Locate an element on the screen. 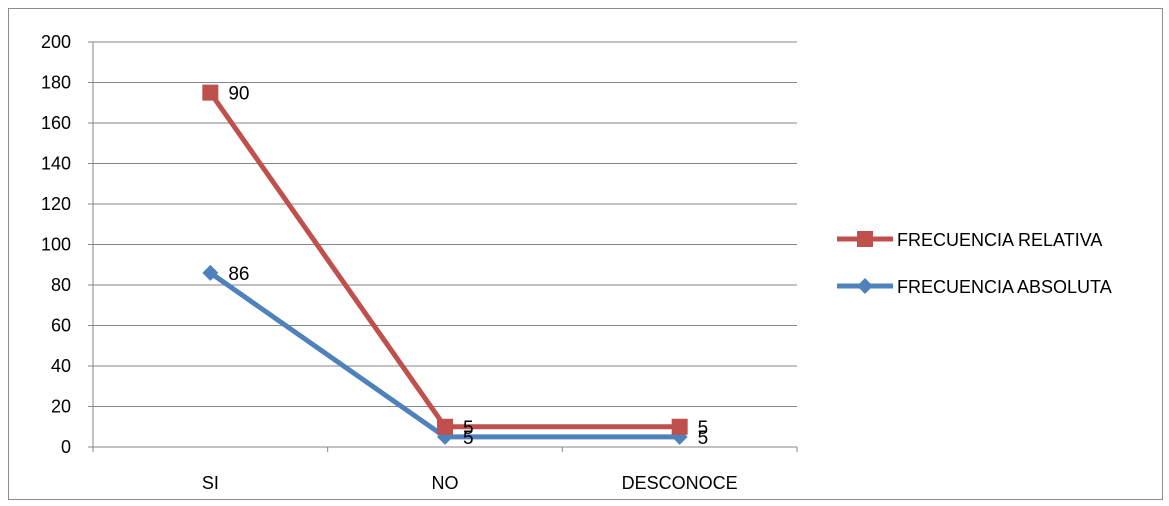 This screenshot has width=1169, height=506. y-tick-label: 180 is located at coordinates (56, 83).